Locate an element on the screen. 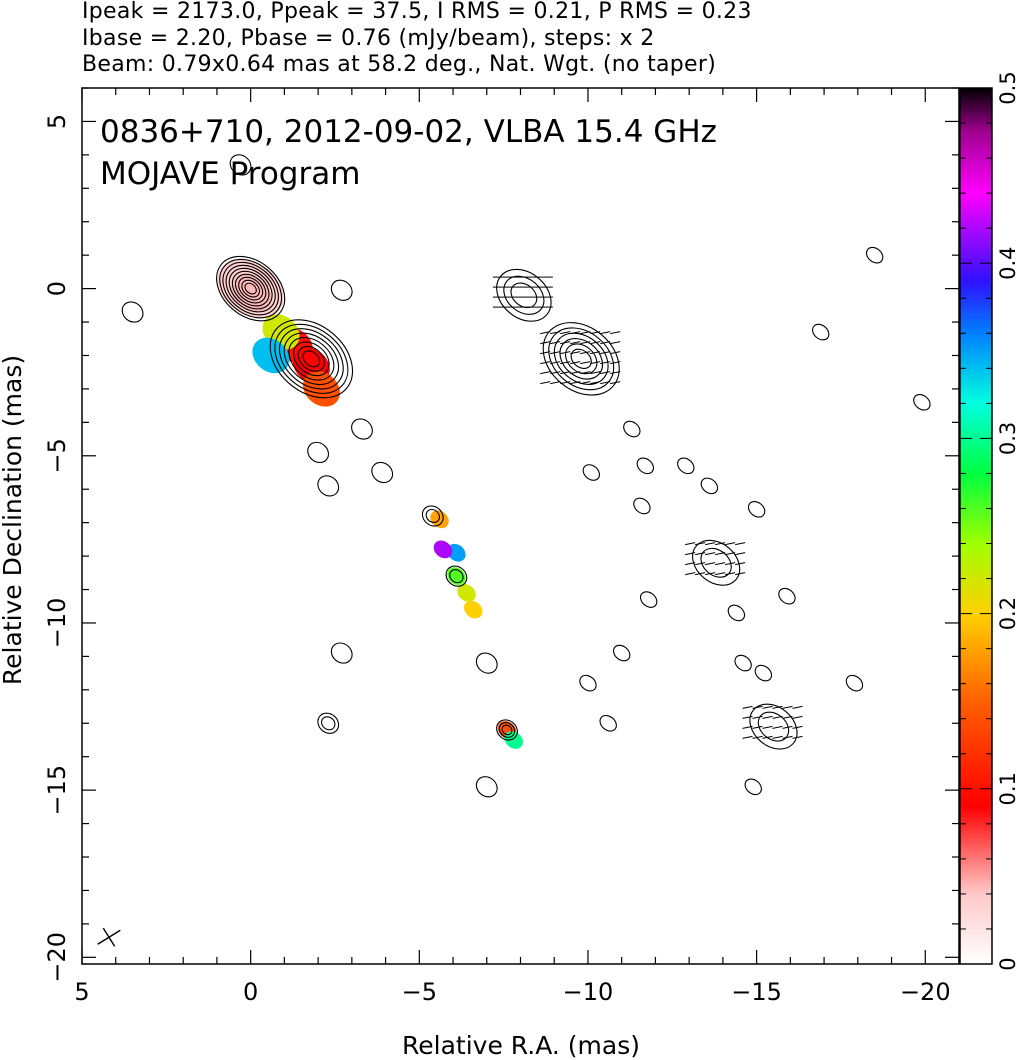 The height and width of the screenshot is (1060, 1021). y-tick-label: −10 is located at coordinates (57, 623).